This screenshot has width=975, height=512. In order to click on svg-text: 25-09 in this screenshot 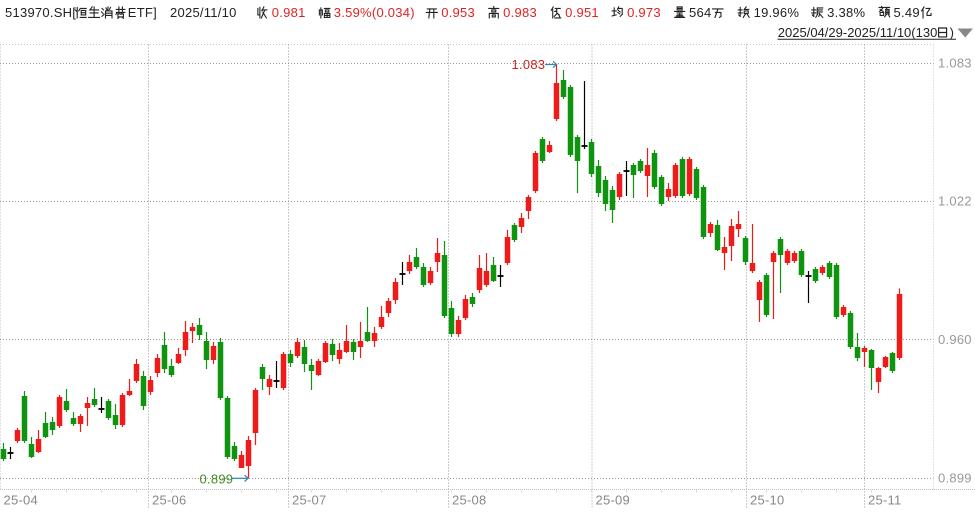, I will do `click(613, 500)`.